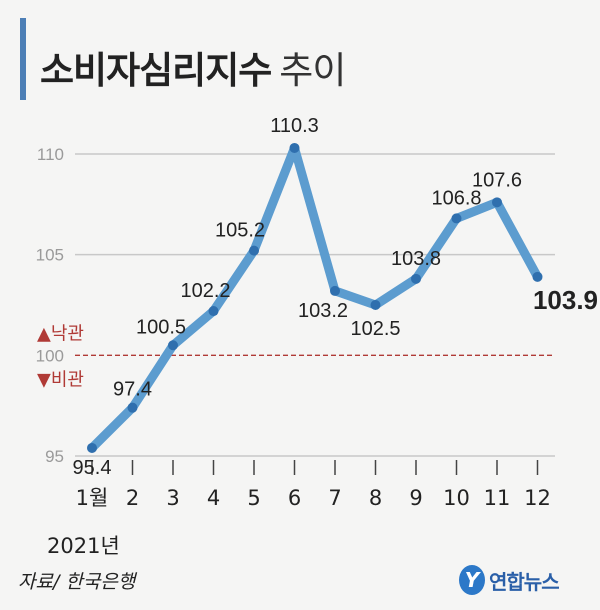  Describe the element at coordinates (323, 311) in the screenshot. I see `data-label: 103.2` at that location.